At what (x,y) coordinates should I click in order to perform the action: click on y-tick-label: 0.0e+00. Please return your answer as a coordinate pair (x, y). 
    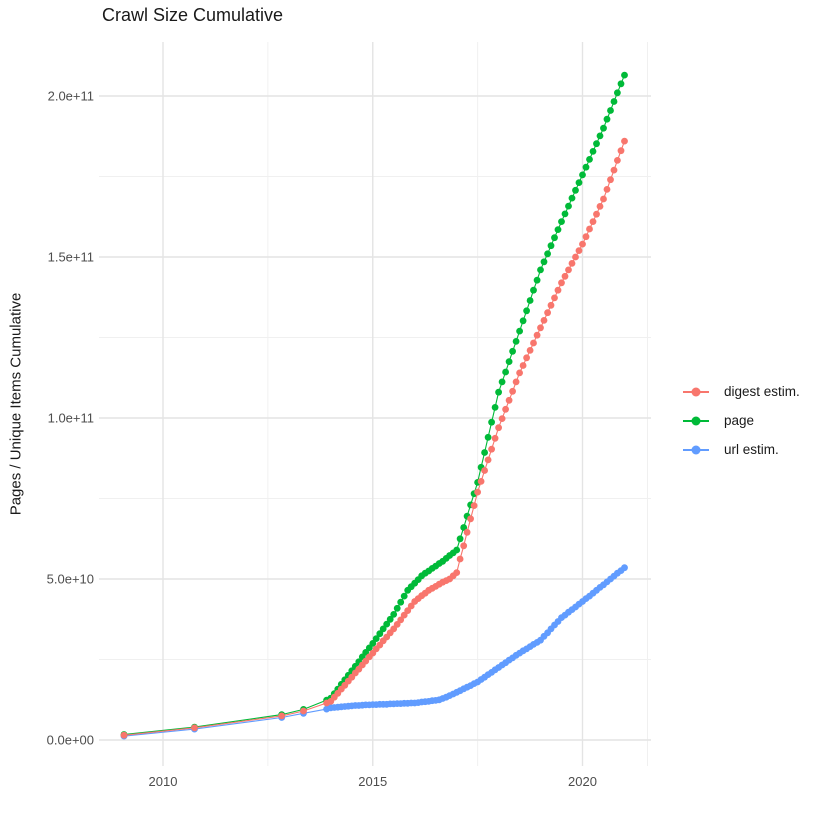
    Looking at the image, I should click on (70, 740).